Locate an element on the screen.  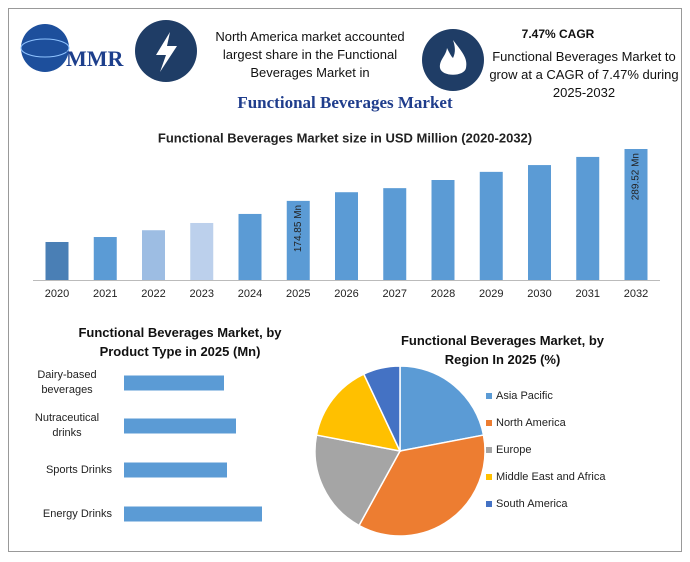
x-tick-label: 2031 is located at coordinates (588, 294).